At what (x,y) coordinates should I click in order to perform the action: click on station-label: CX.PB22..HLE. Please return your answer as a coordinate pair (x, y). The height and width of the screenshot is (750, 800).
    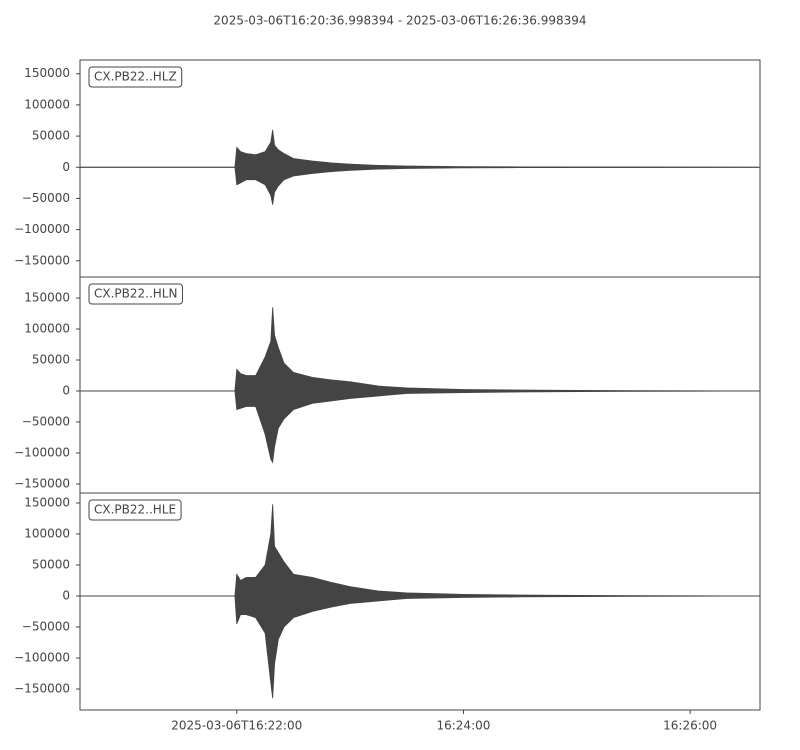
    Looking at the image, I should click on (135, 510).